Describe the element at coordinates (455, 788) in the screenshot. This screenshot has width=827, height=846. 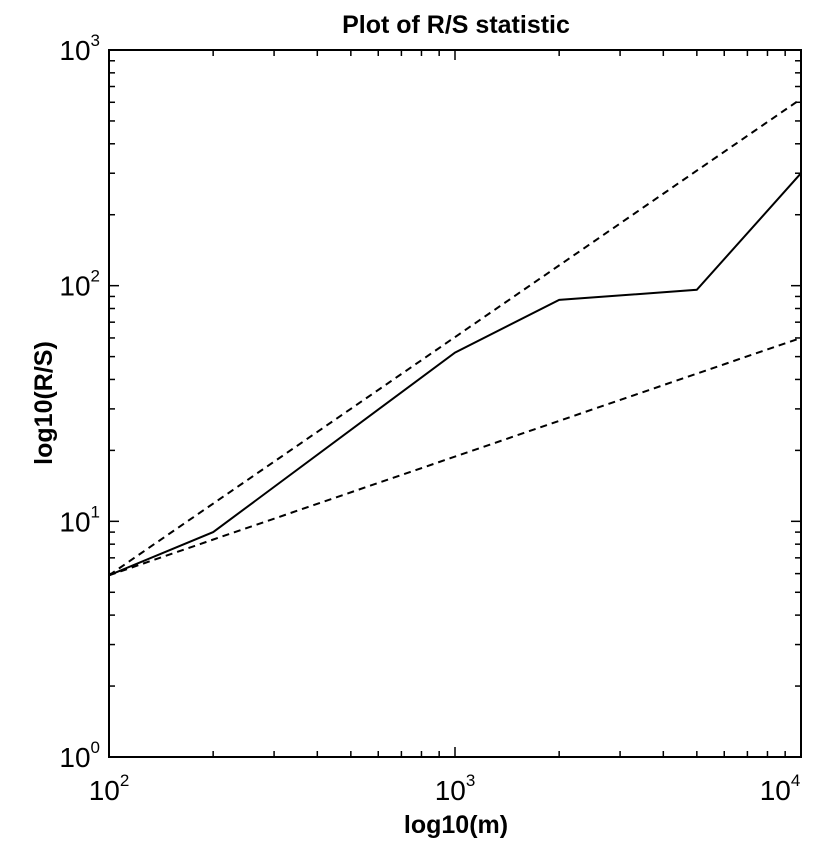
I see `x-tick-label: 10³` at that location.